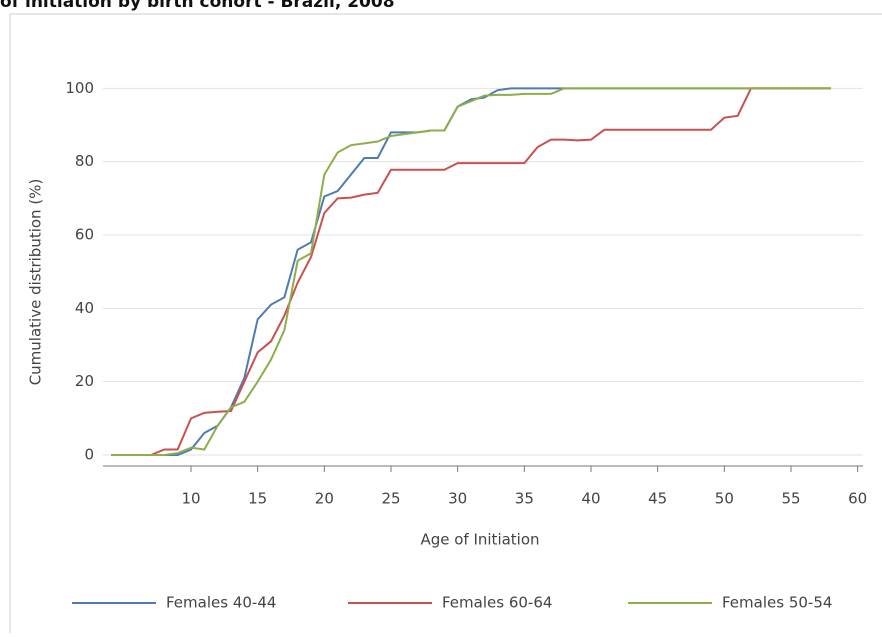 This screenshot has height=637, width=882. Describe the element at coordinates (36, 282) in the screenshot. I see `y-axis-label: Cumulative distribution (%)` at that location.